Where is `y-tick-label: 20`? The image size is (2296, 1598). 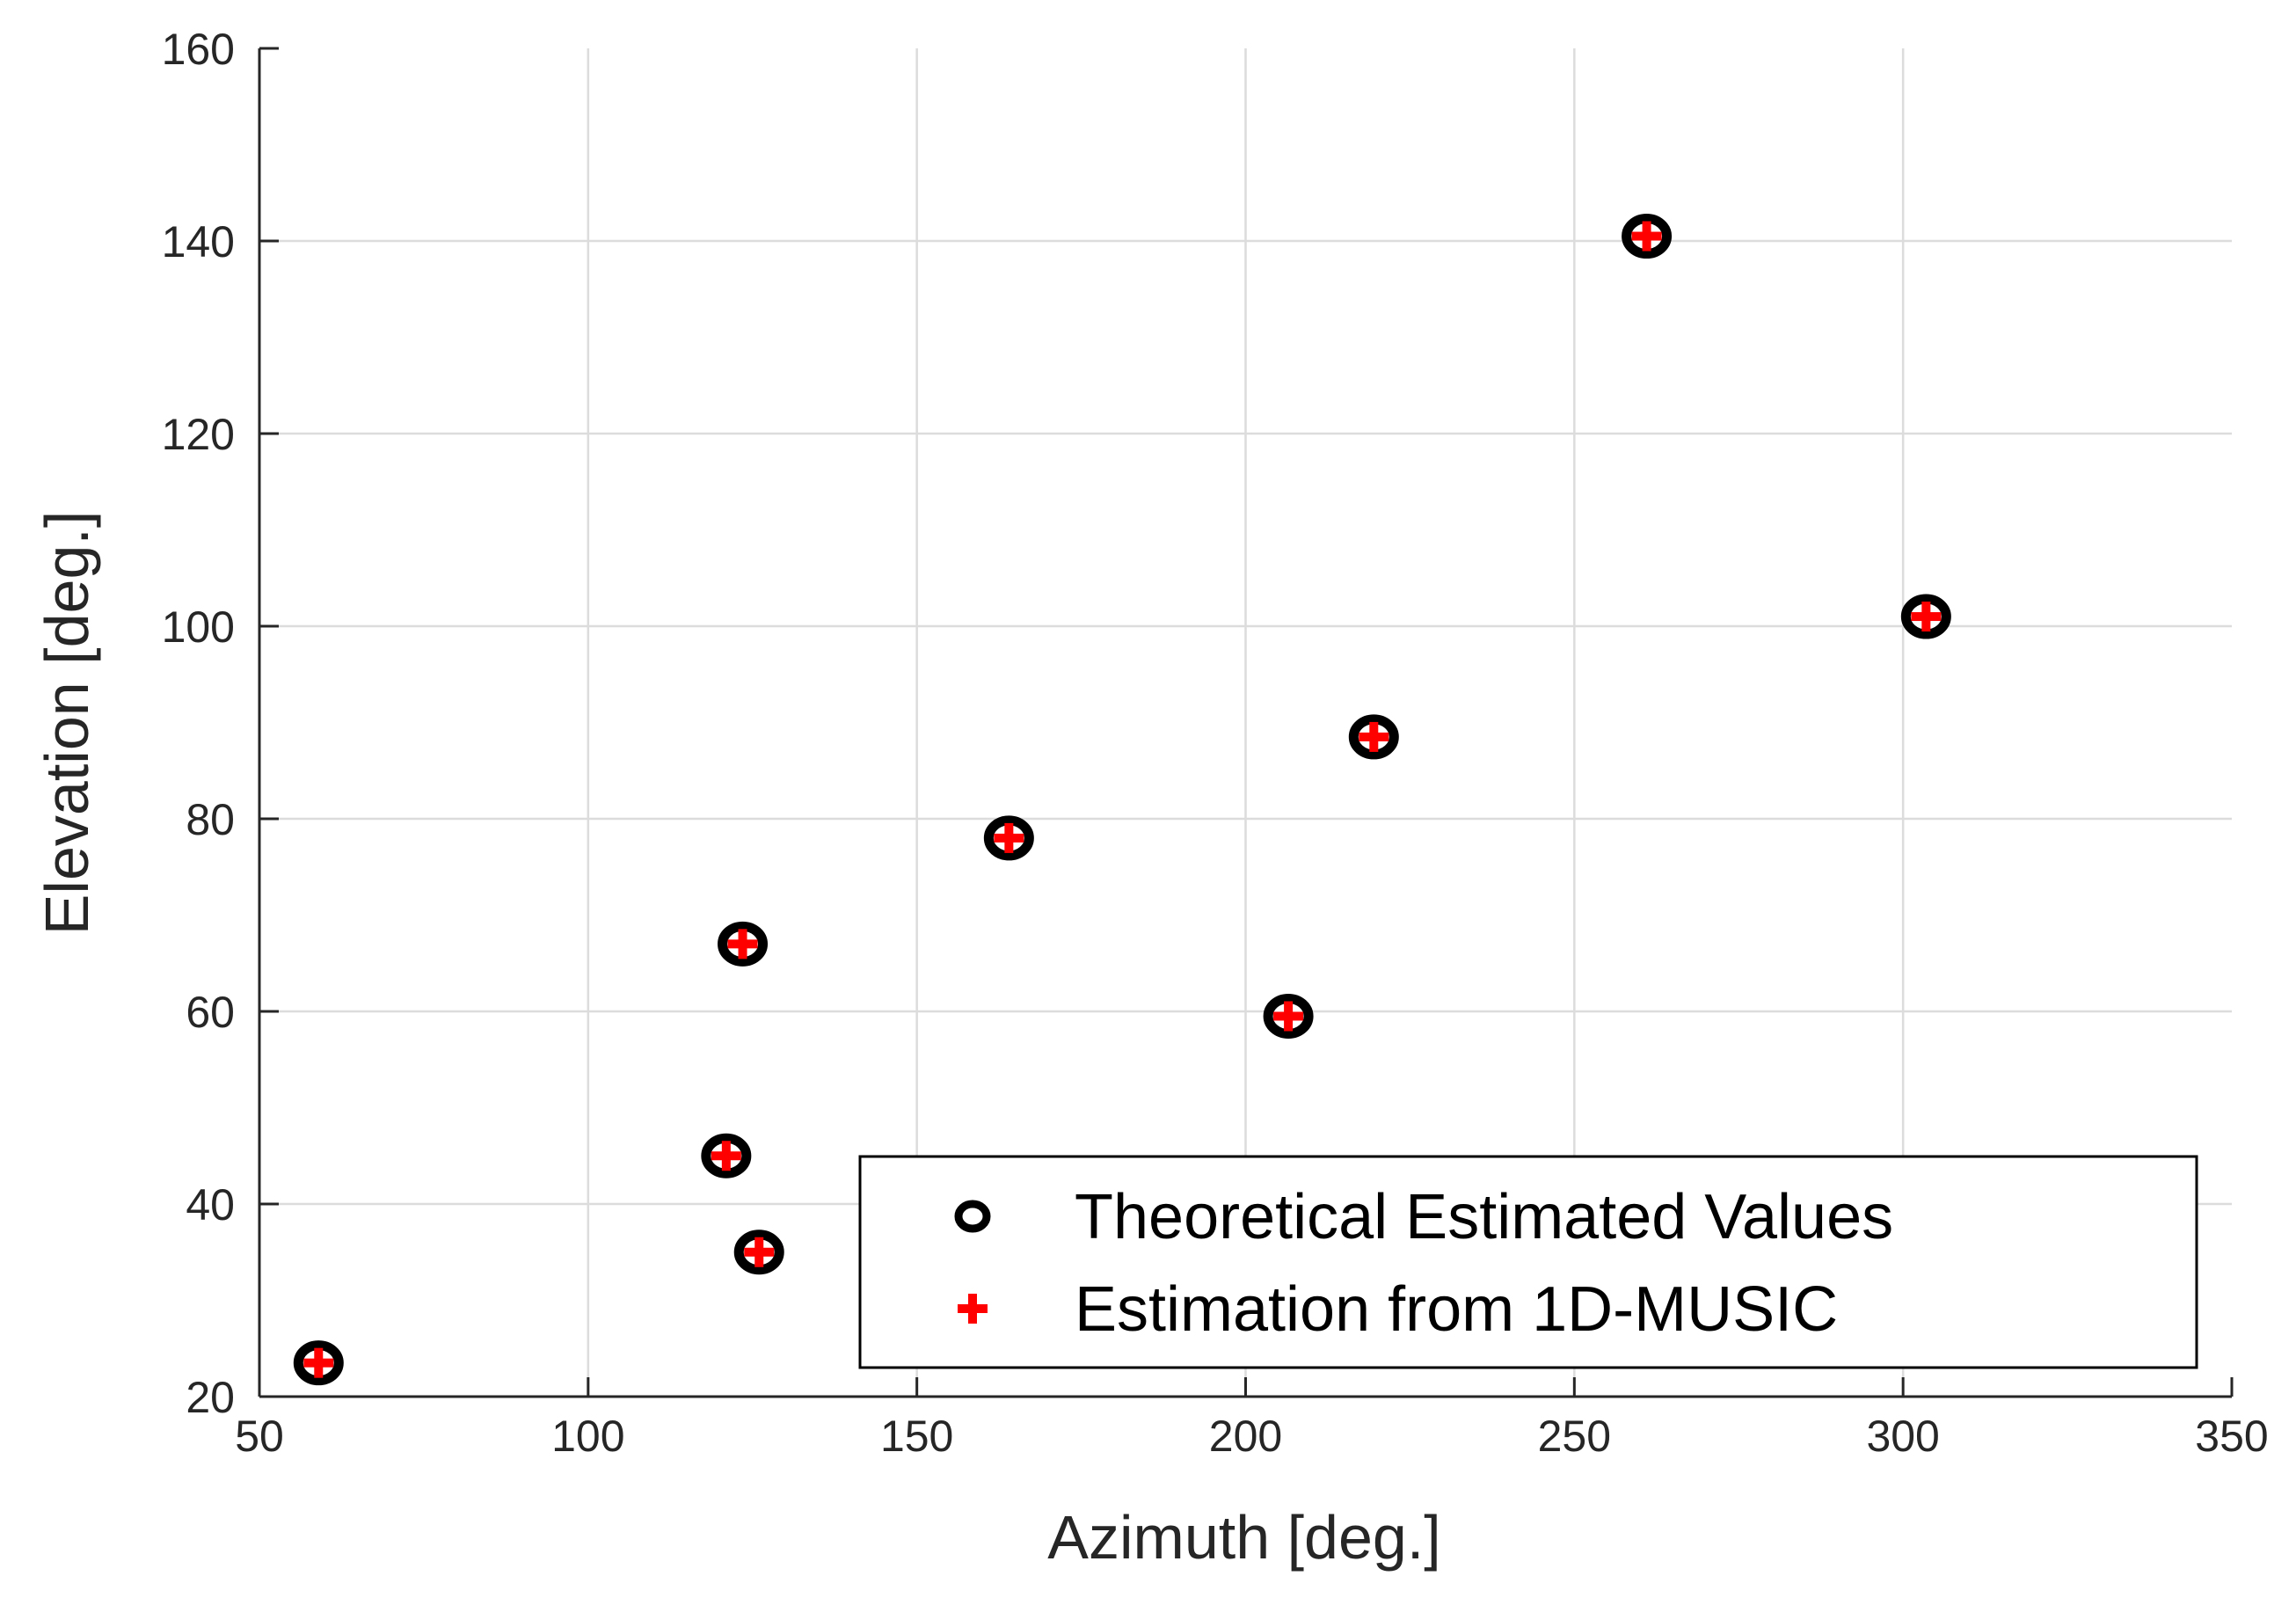 y-tick-label: 20 is located at coordinates (210, 1397).